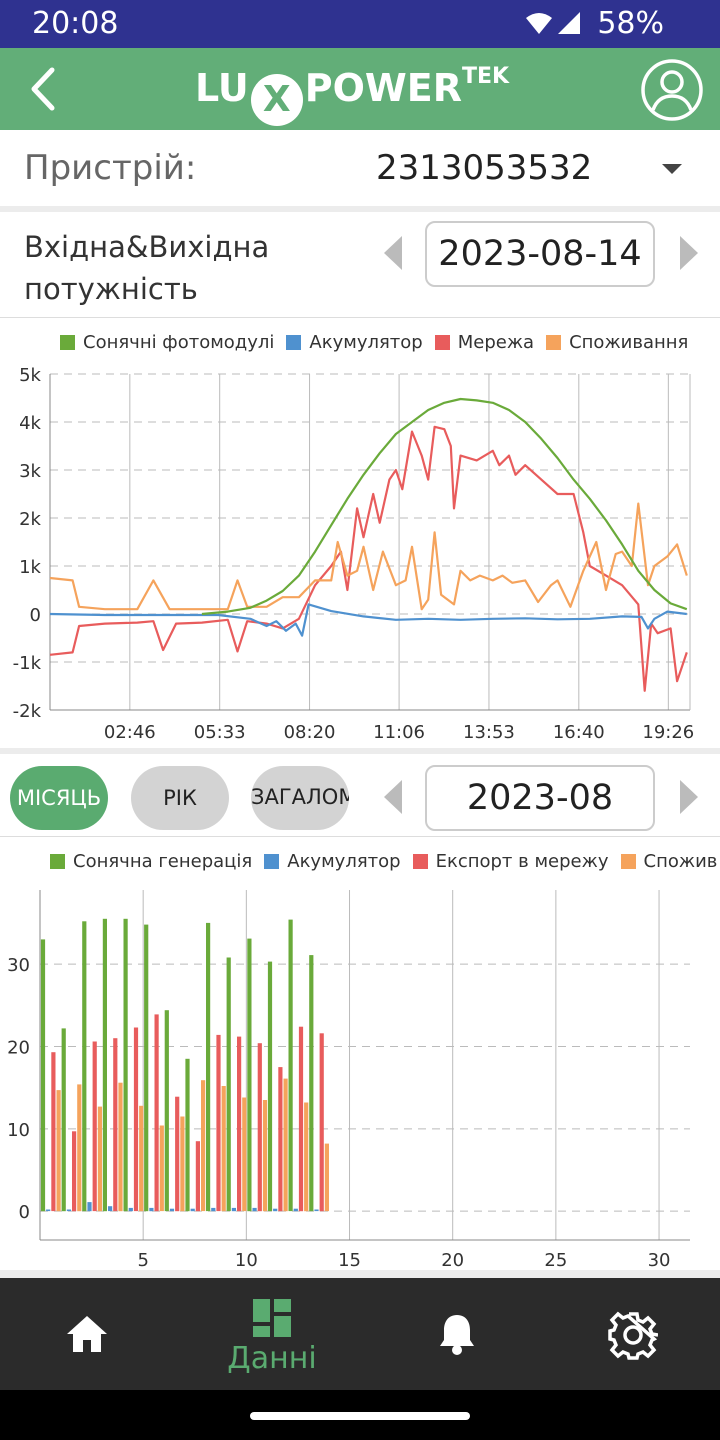 The width and height of the screenshot is (720, 1440). I want to click on y-tick-label: 10, so click(18, 1130).